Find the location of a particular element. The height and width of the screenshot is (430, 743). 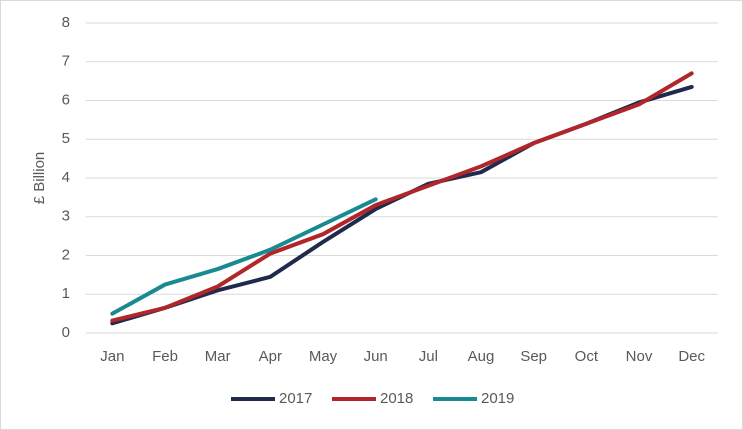

y-tick-label: 7 is located at coordinates (66, 61).